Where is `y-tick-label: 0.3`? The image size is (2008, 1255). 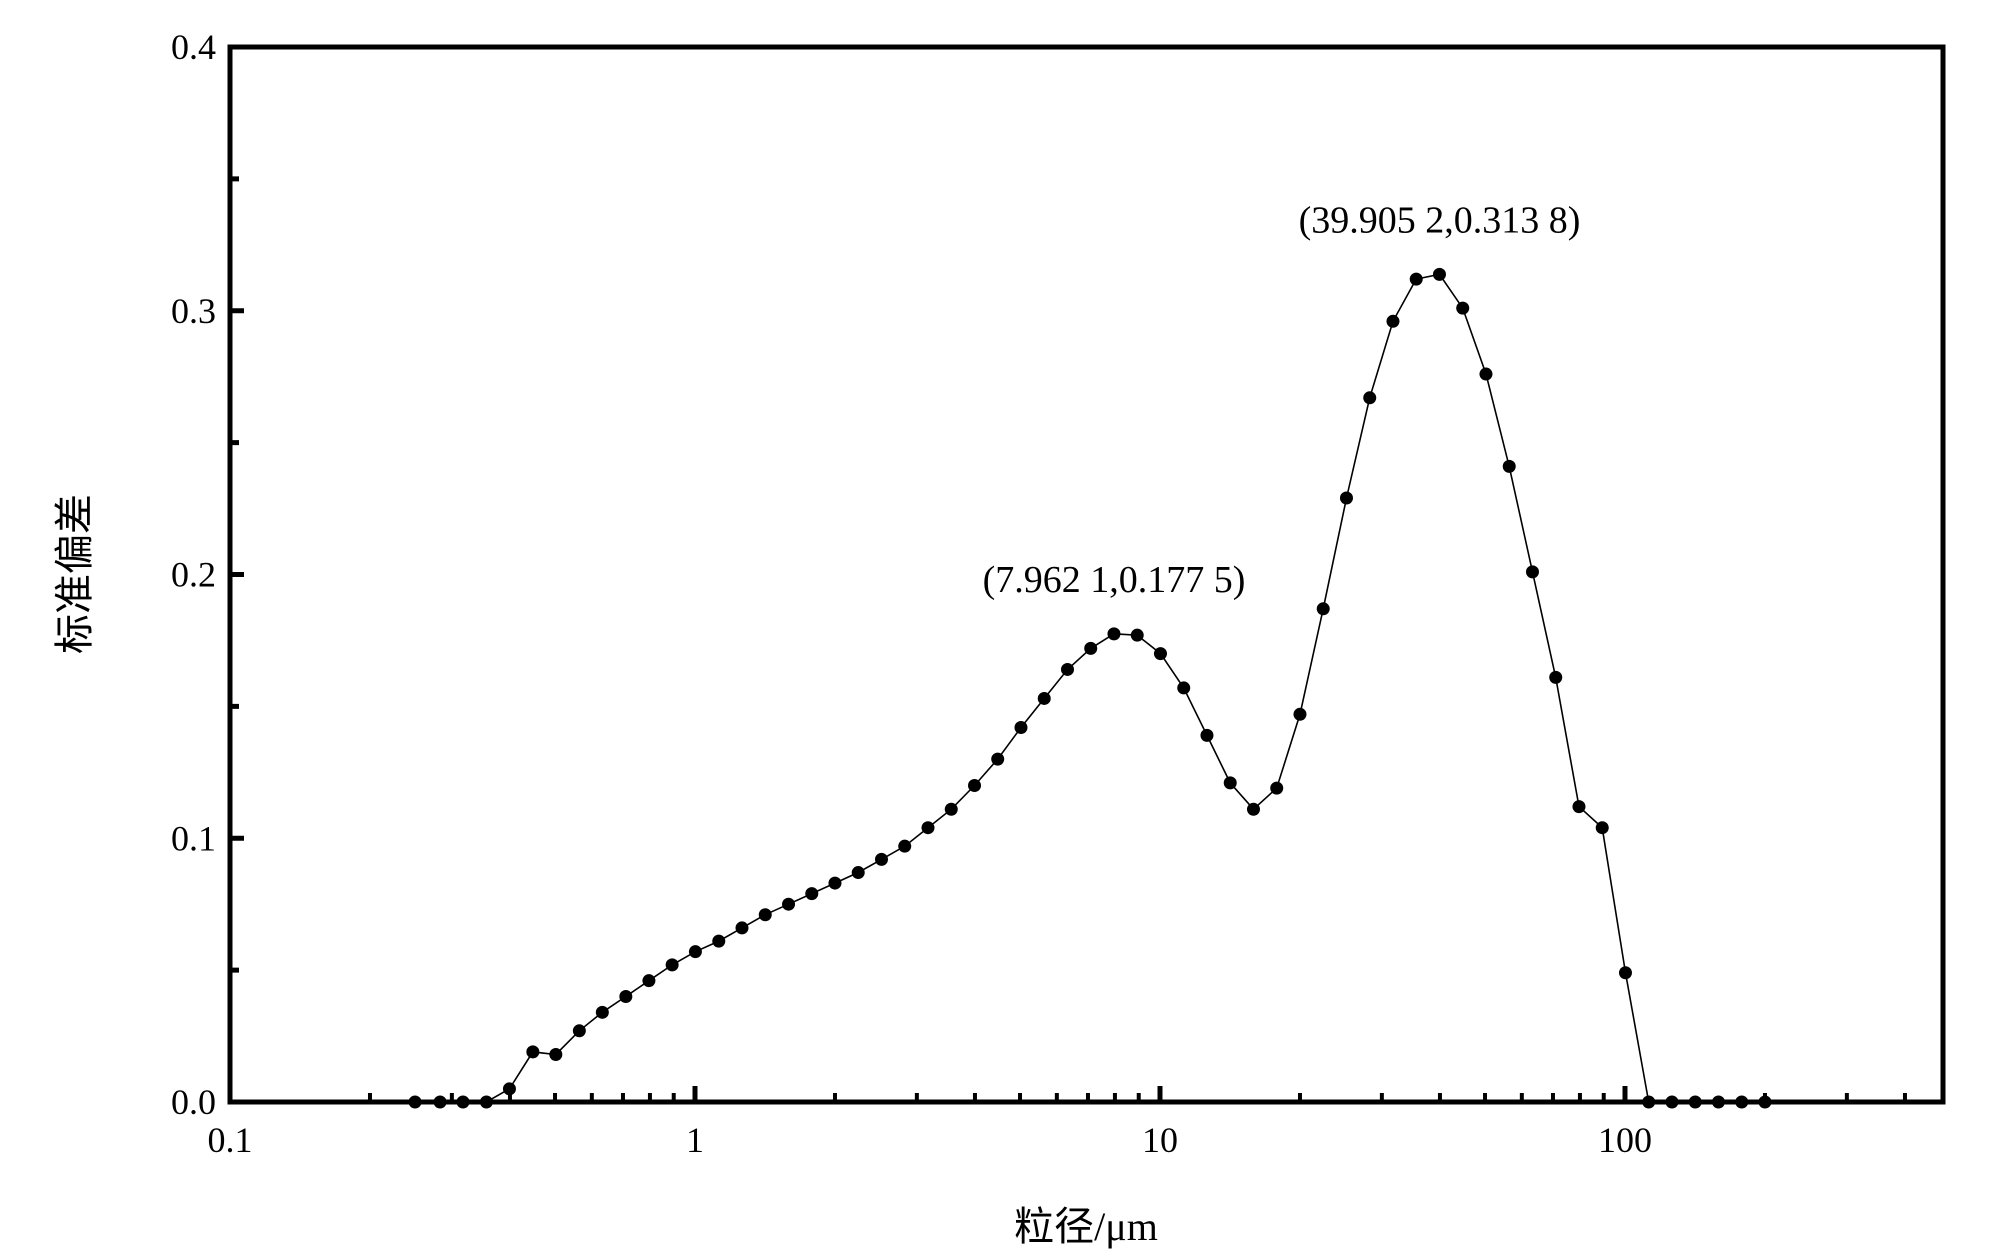
y-tick-label: 0.3 is located at coordinates (193, 311).